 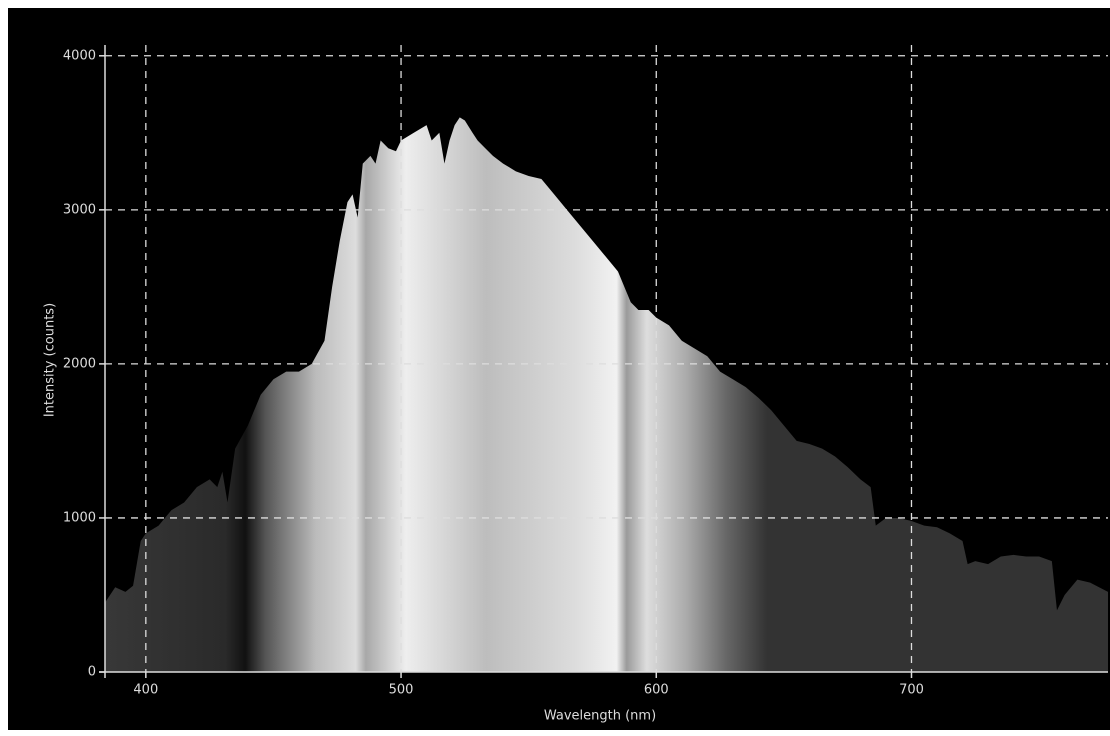 I want to click on y-tick-label: 0, so click(x=92, y=672).